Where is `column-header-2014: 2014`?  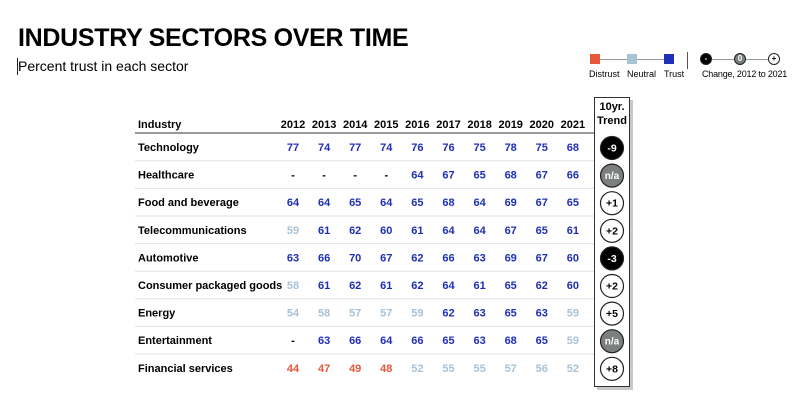
column-header-2014: 2014 is located at coordinates (355, 125).